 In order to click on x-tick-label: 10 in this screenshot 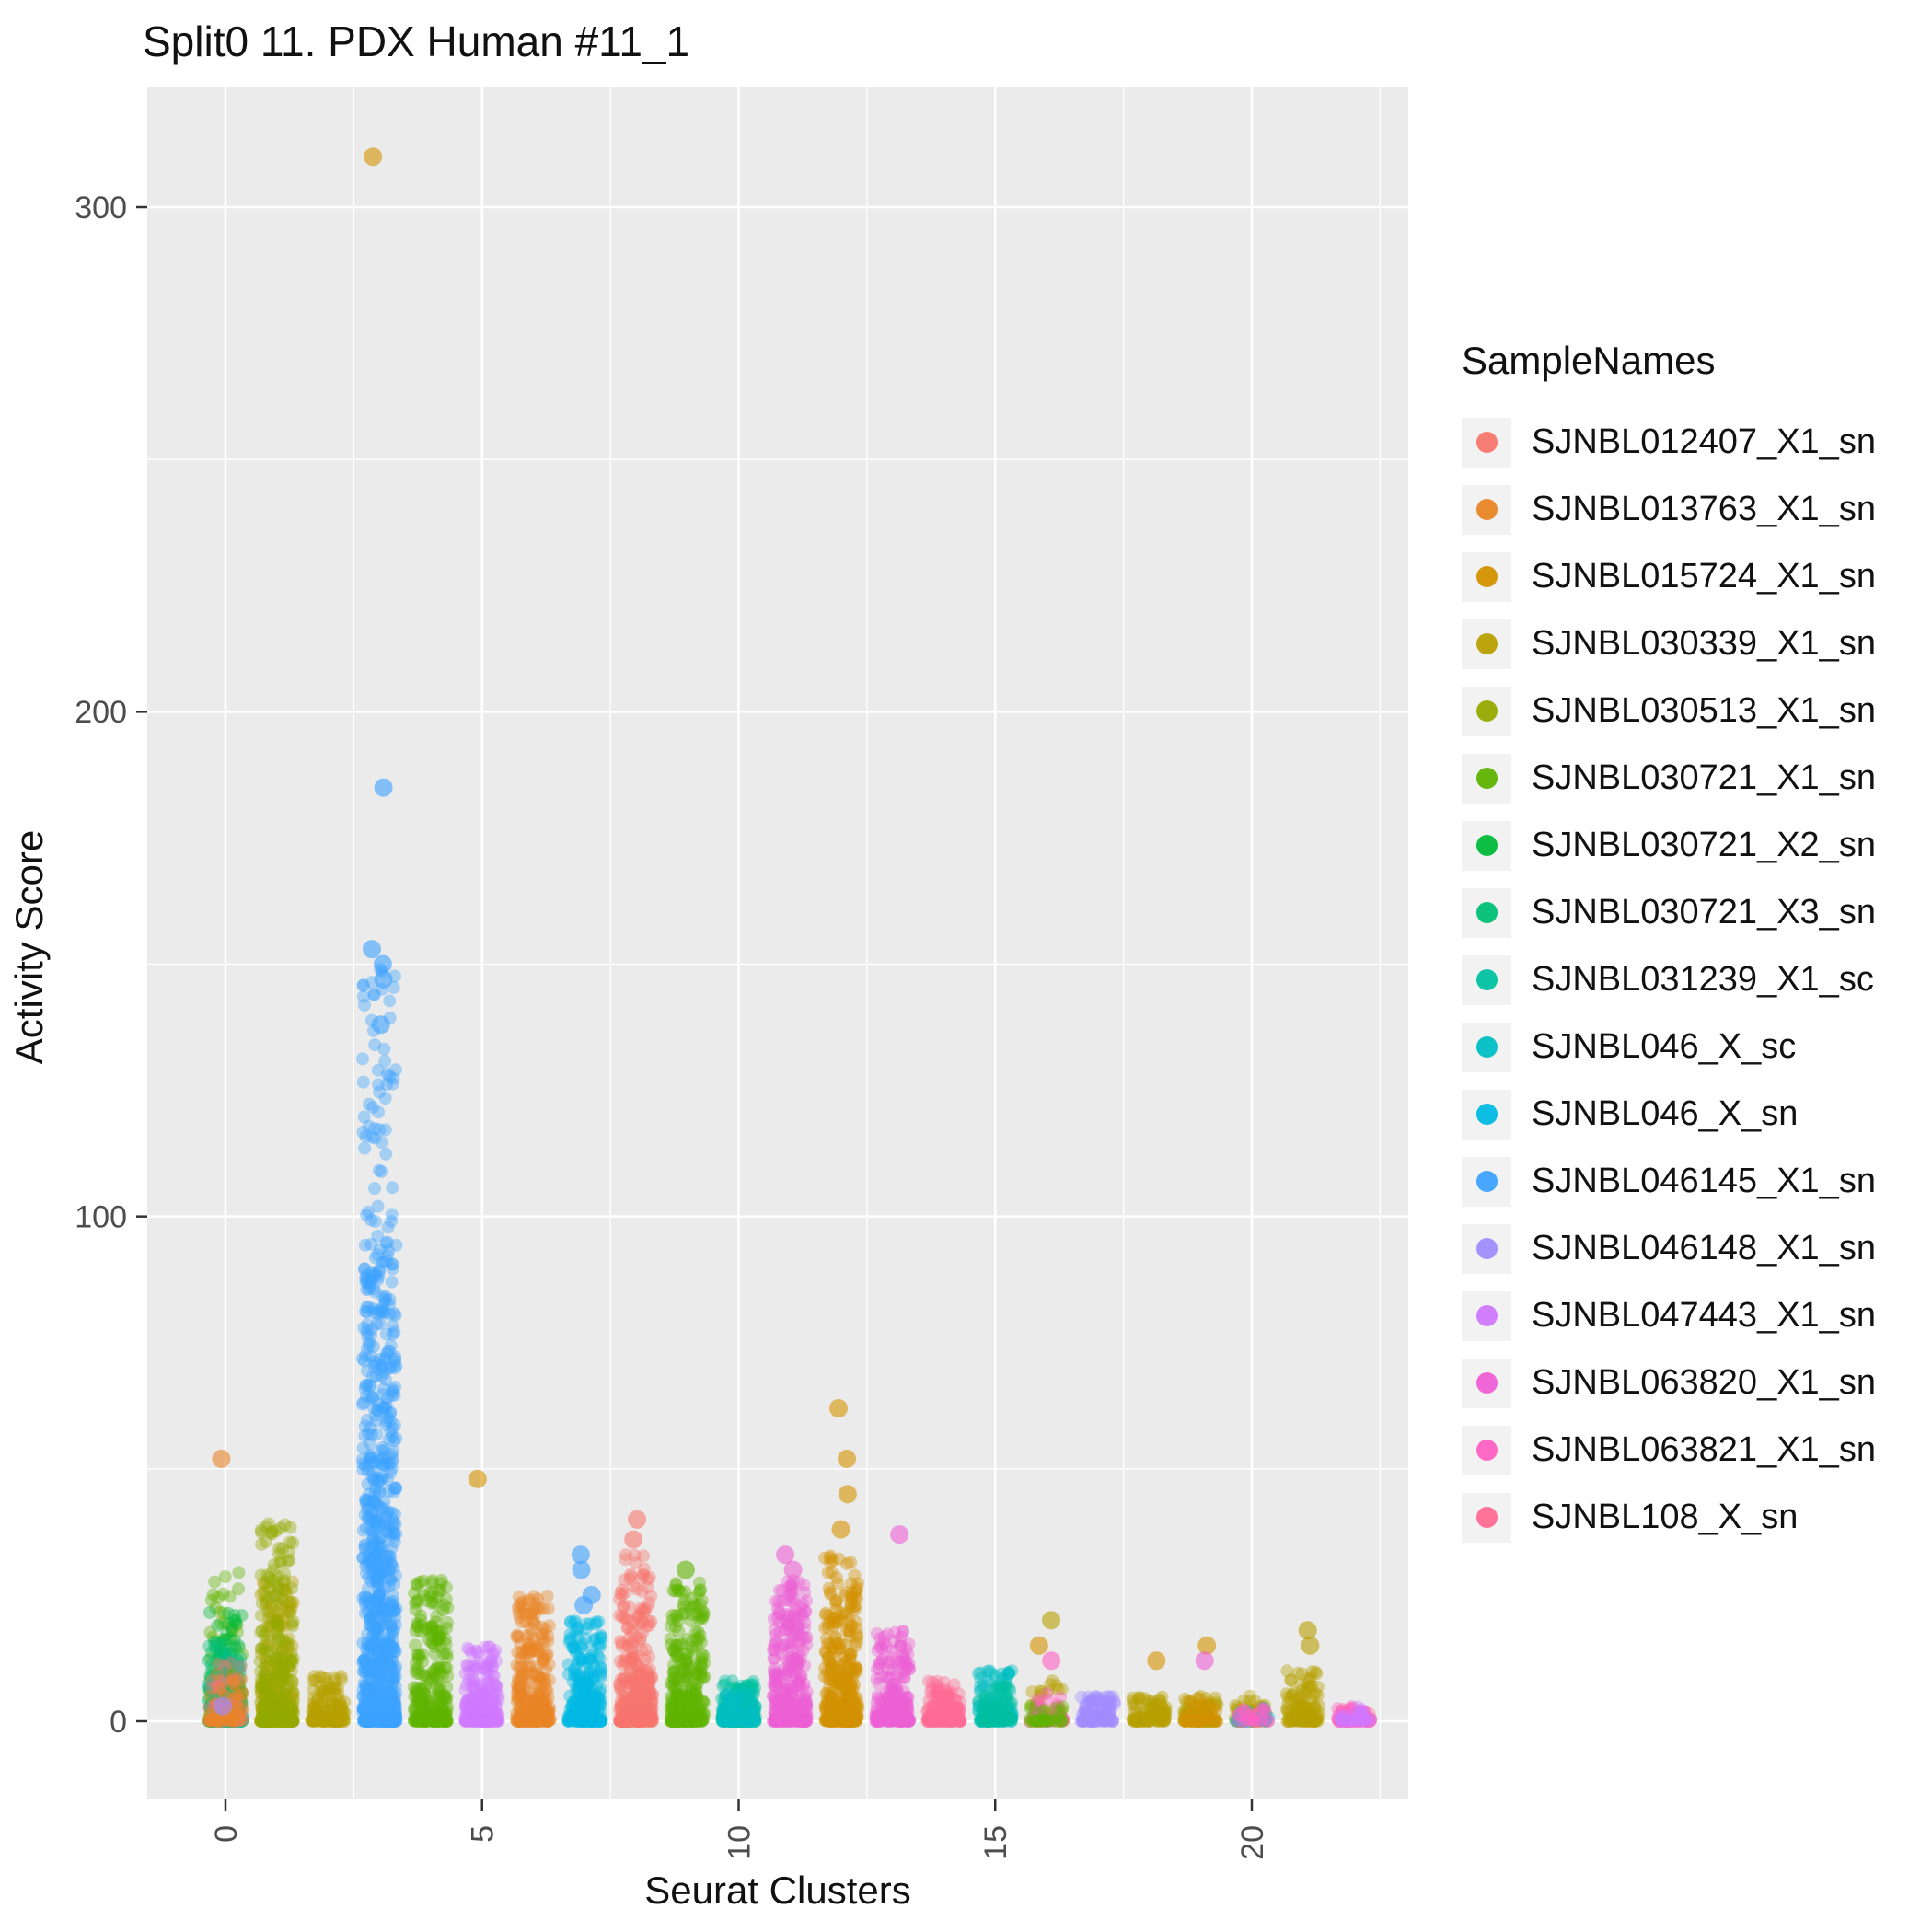, I will do `click(739, 1843)`.